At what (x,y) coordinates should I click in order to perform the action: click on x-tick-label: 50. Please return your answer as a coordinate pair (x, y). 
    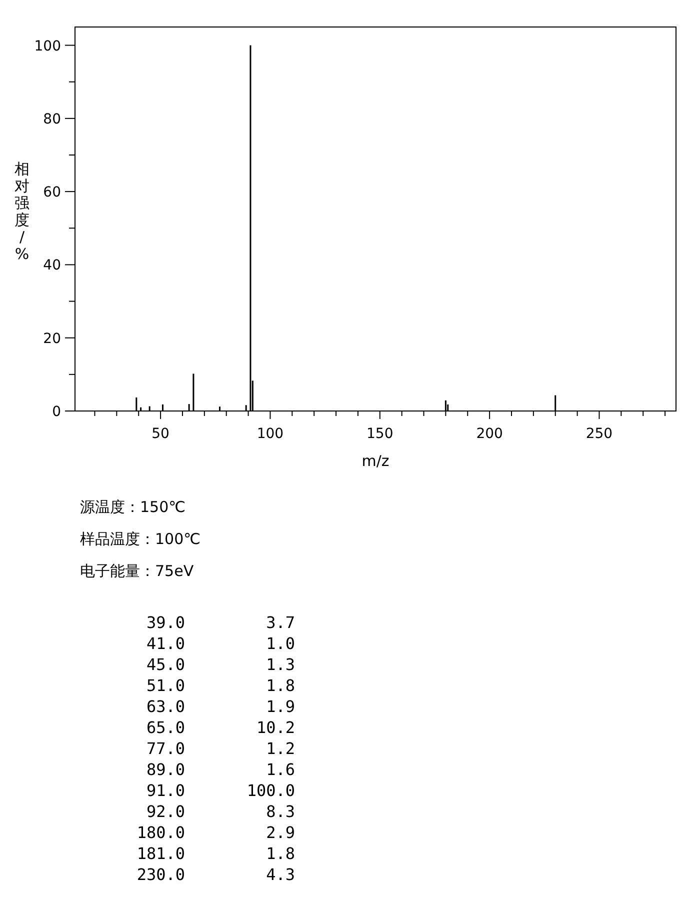
    Looking at the image, I should click on (161, 434).